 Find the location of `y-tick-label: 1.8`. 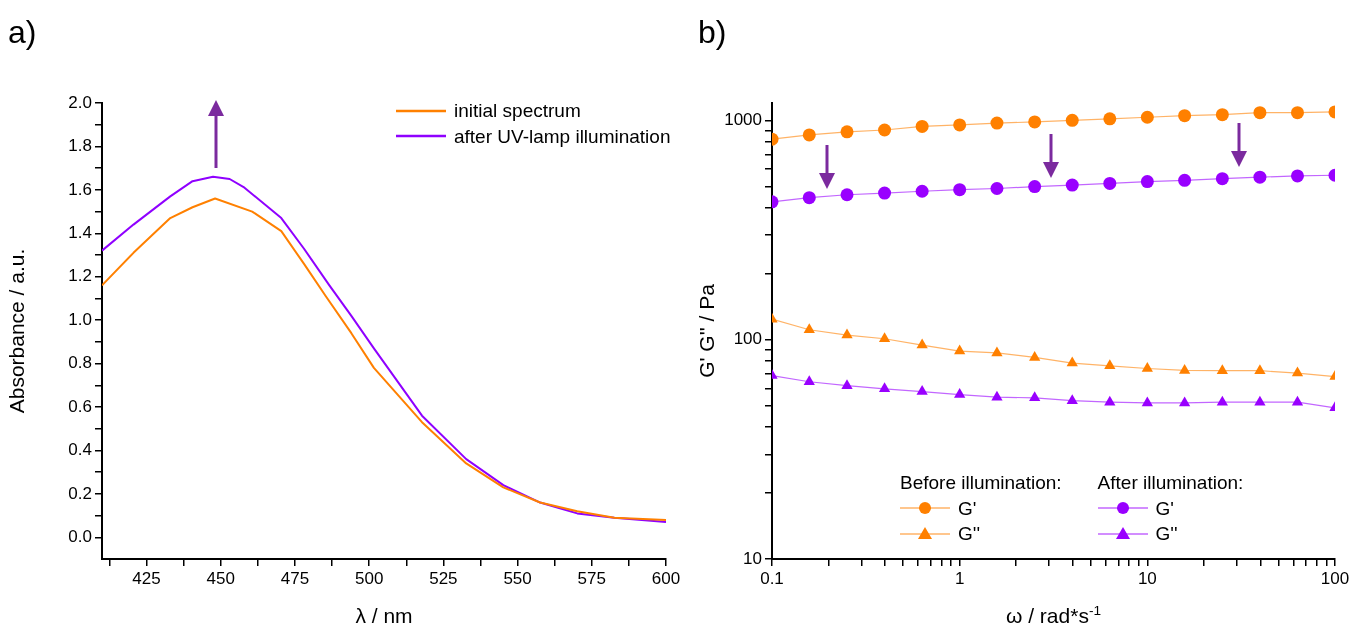

y-tick-label: 1.8 is located at coordinates (80, 146).